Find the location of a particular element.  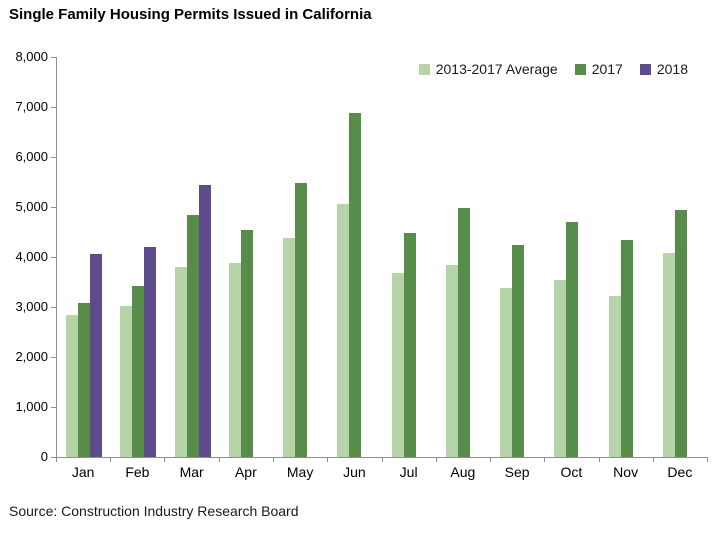

month-column-nov is located at coordinates (627, 257).